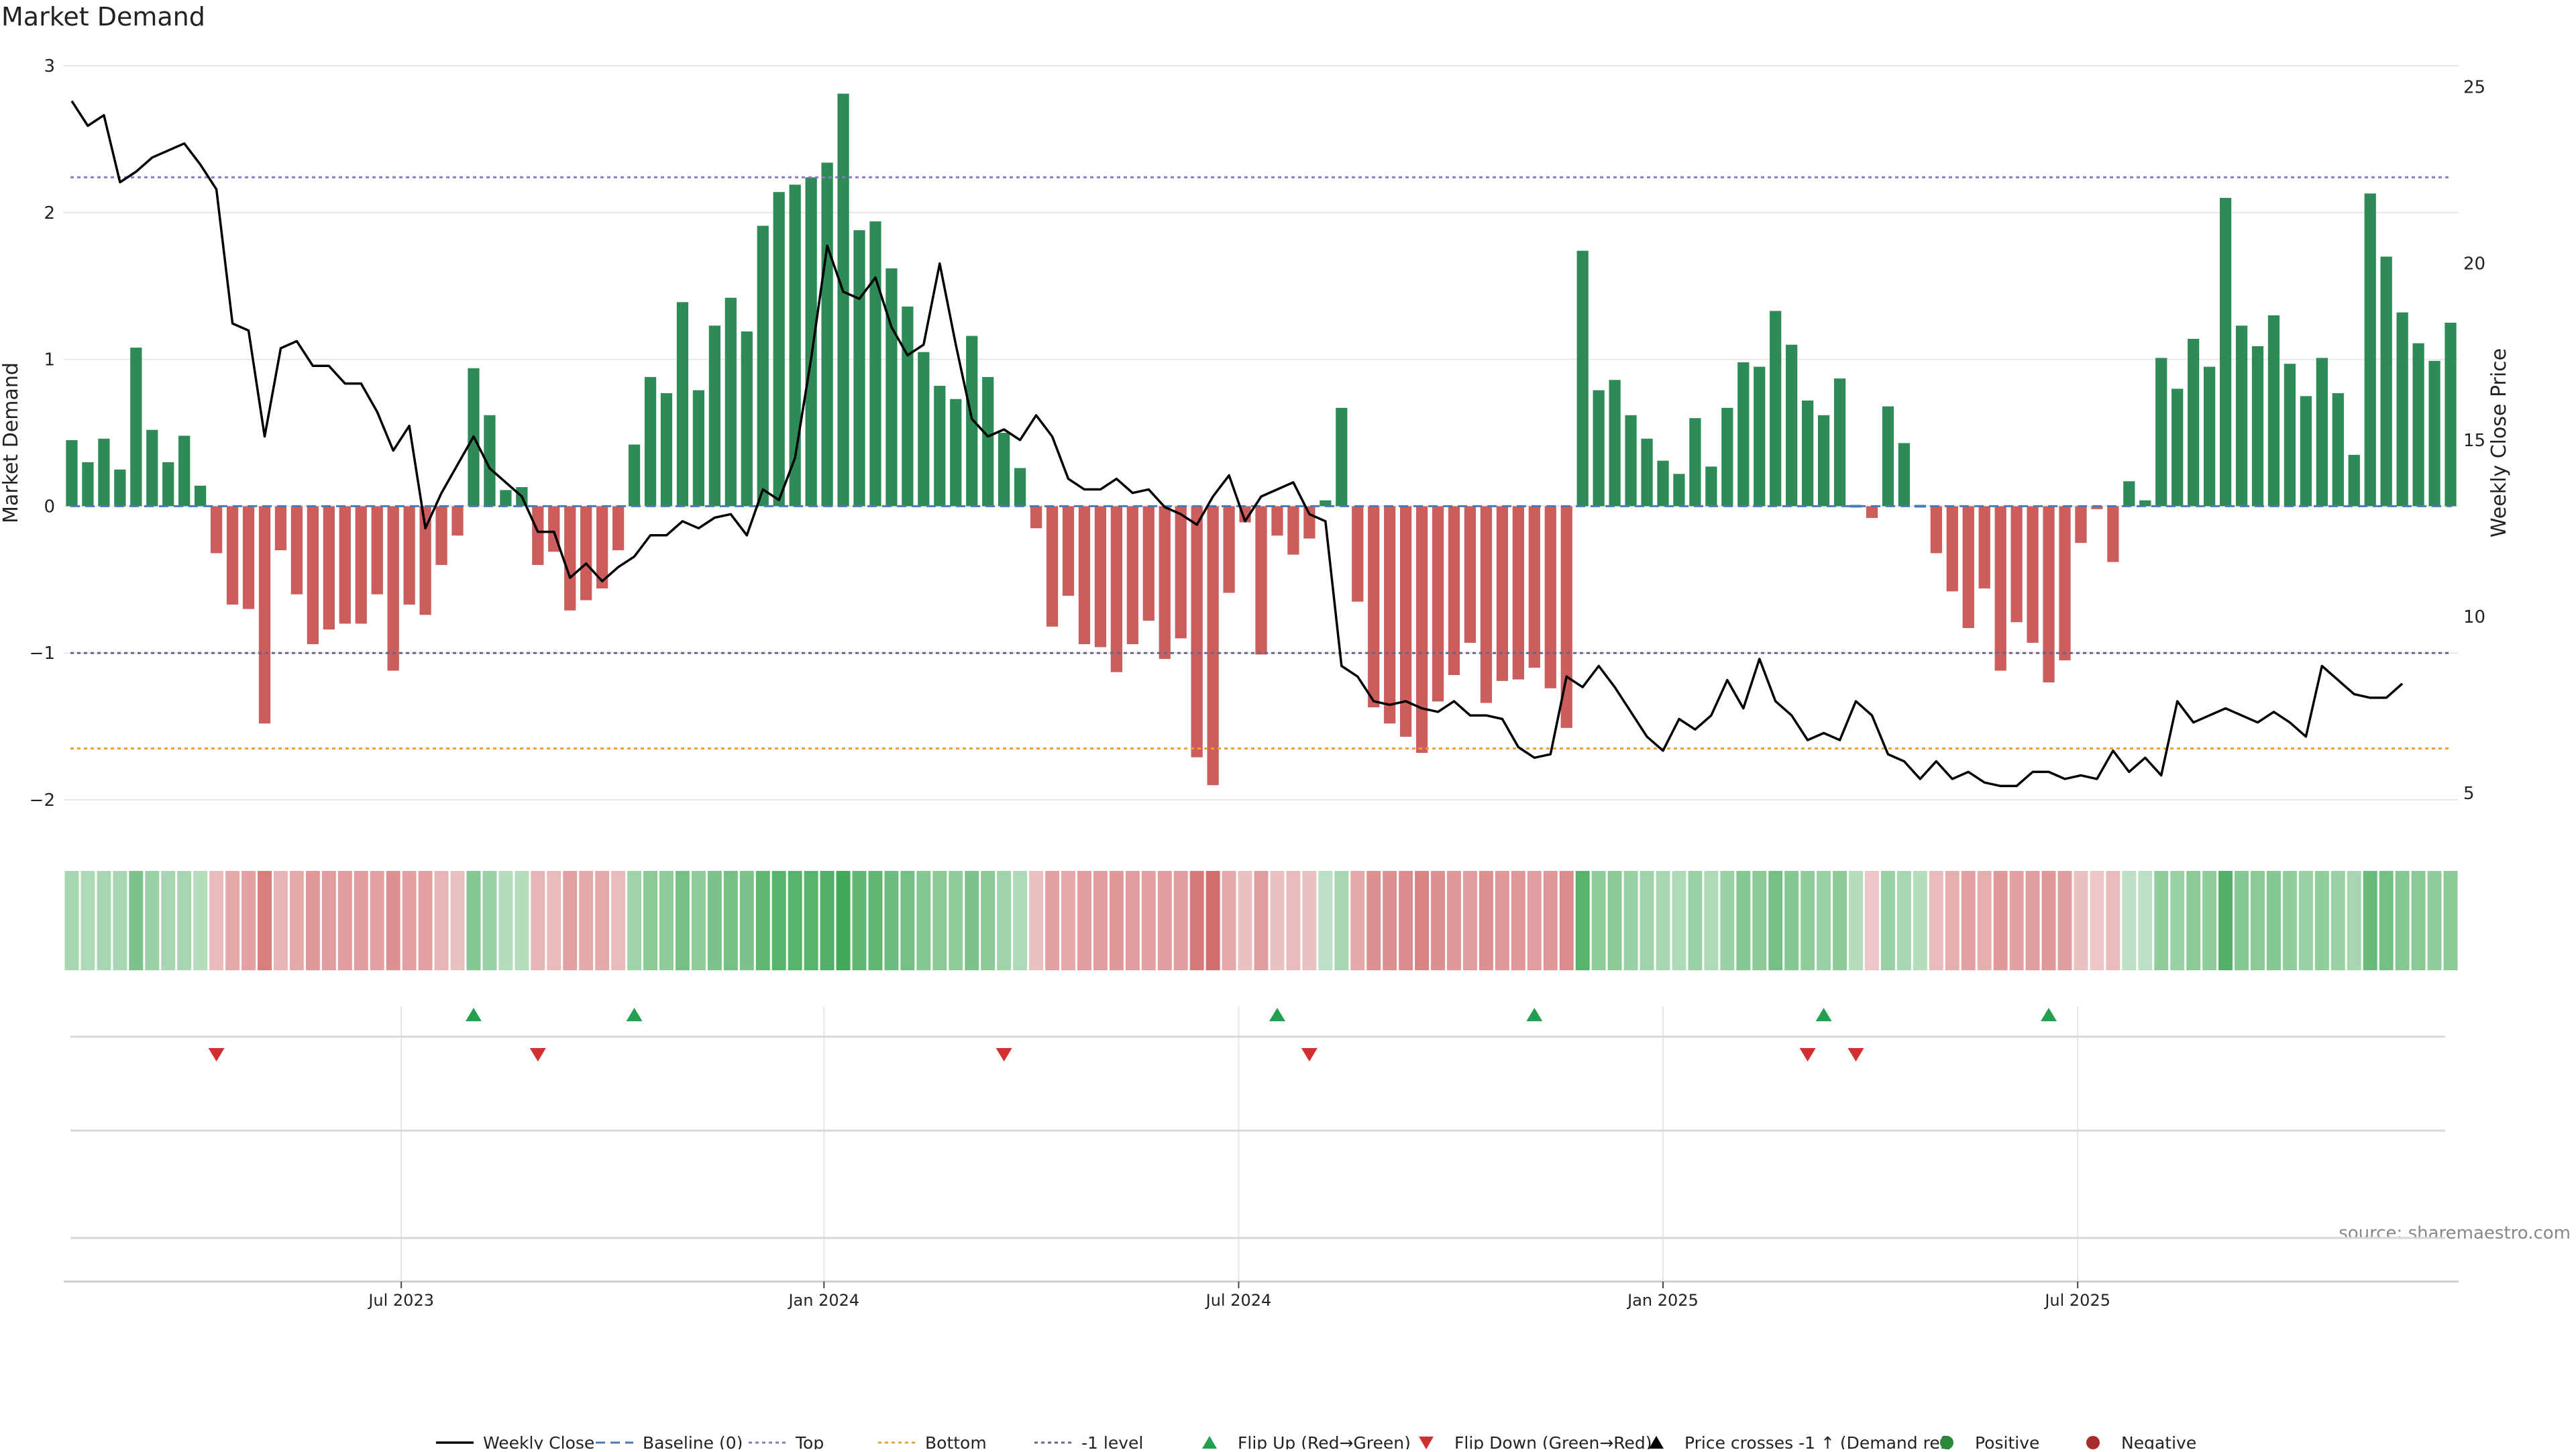 This screenshot has height=1452, width=2576. I want to click on y-tick-label: 2, so click(49, 213).